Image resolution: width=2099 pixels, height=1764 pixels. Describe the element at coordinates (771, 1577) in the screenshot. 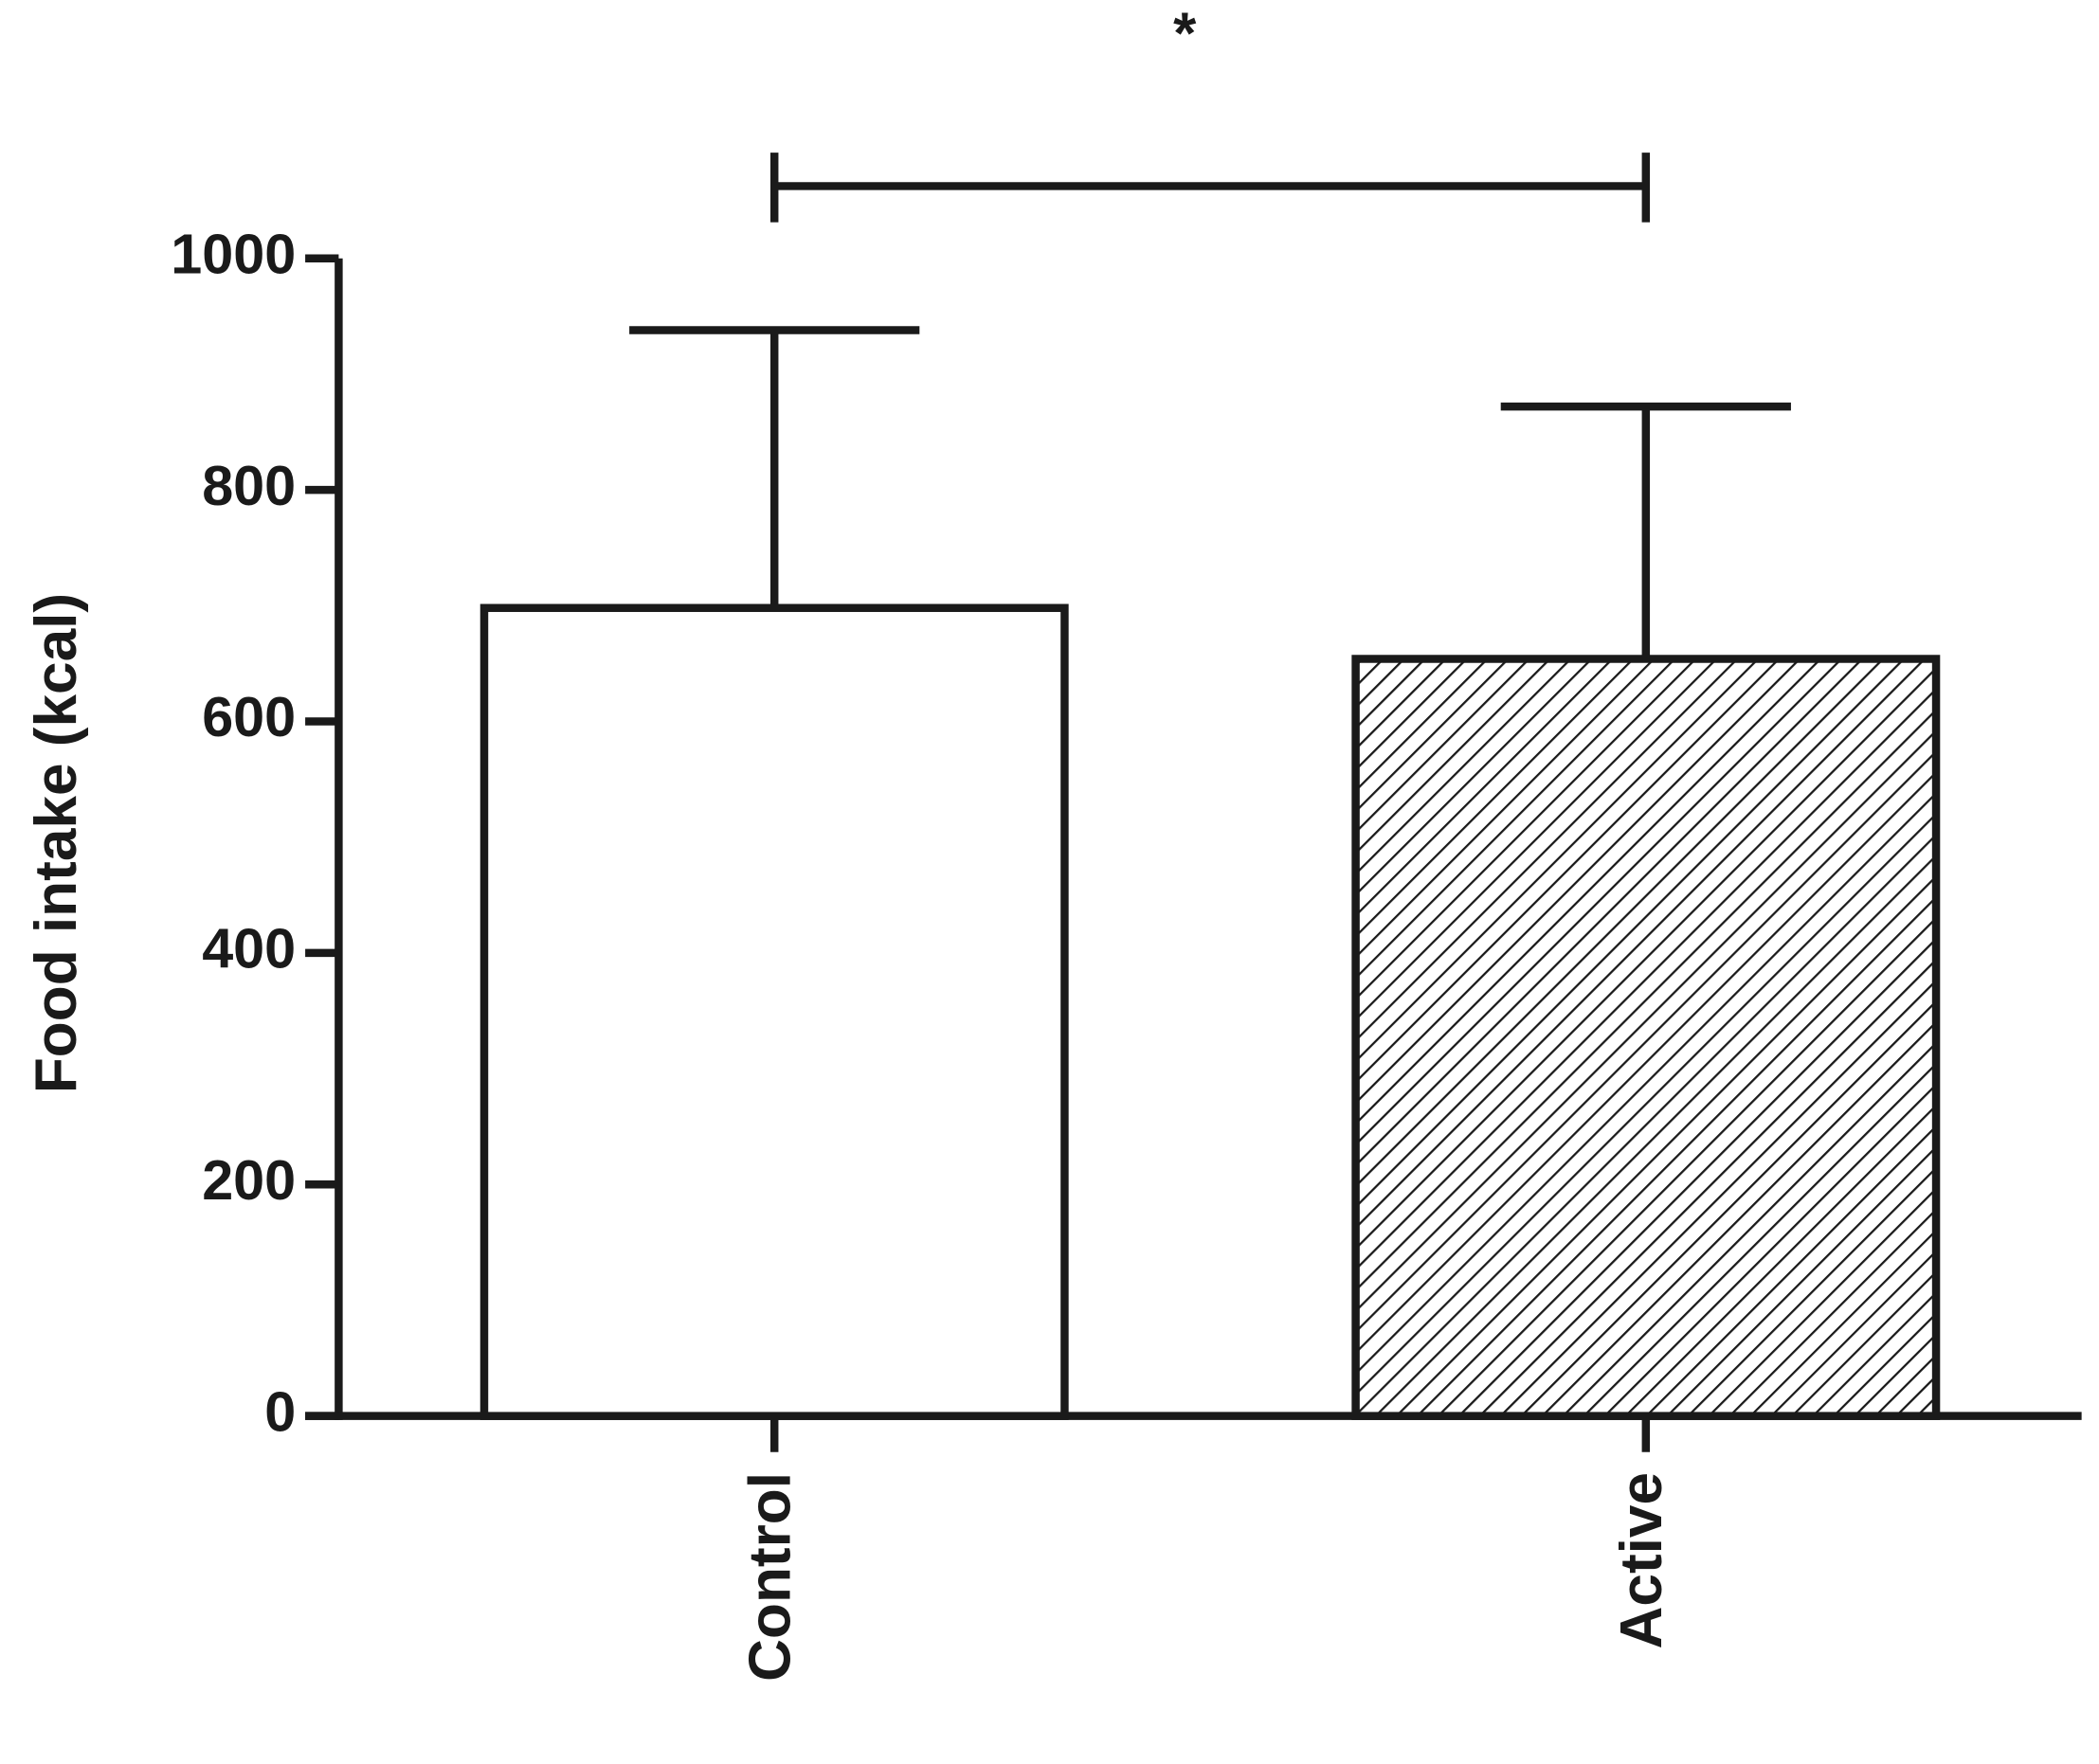

I see `x-tick-label: Control` at that location.